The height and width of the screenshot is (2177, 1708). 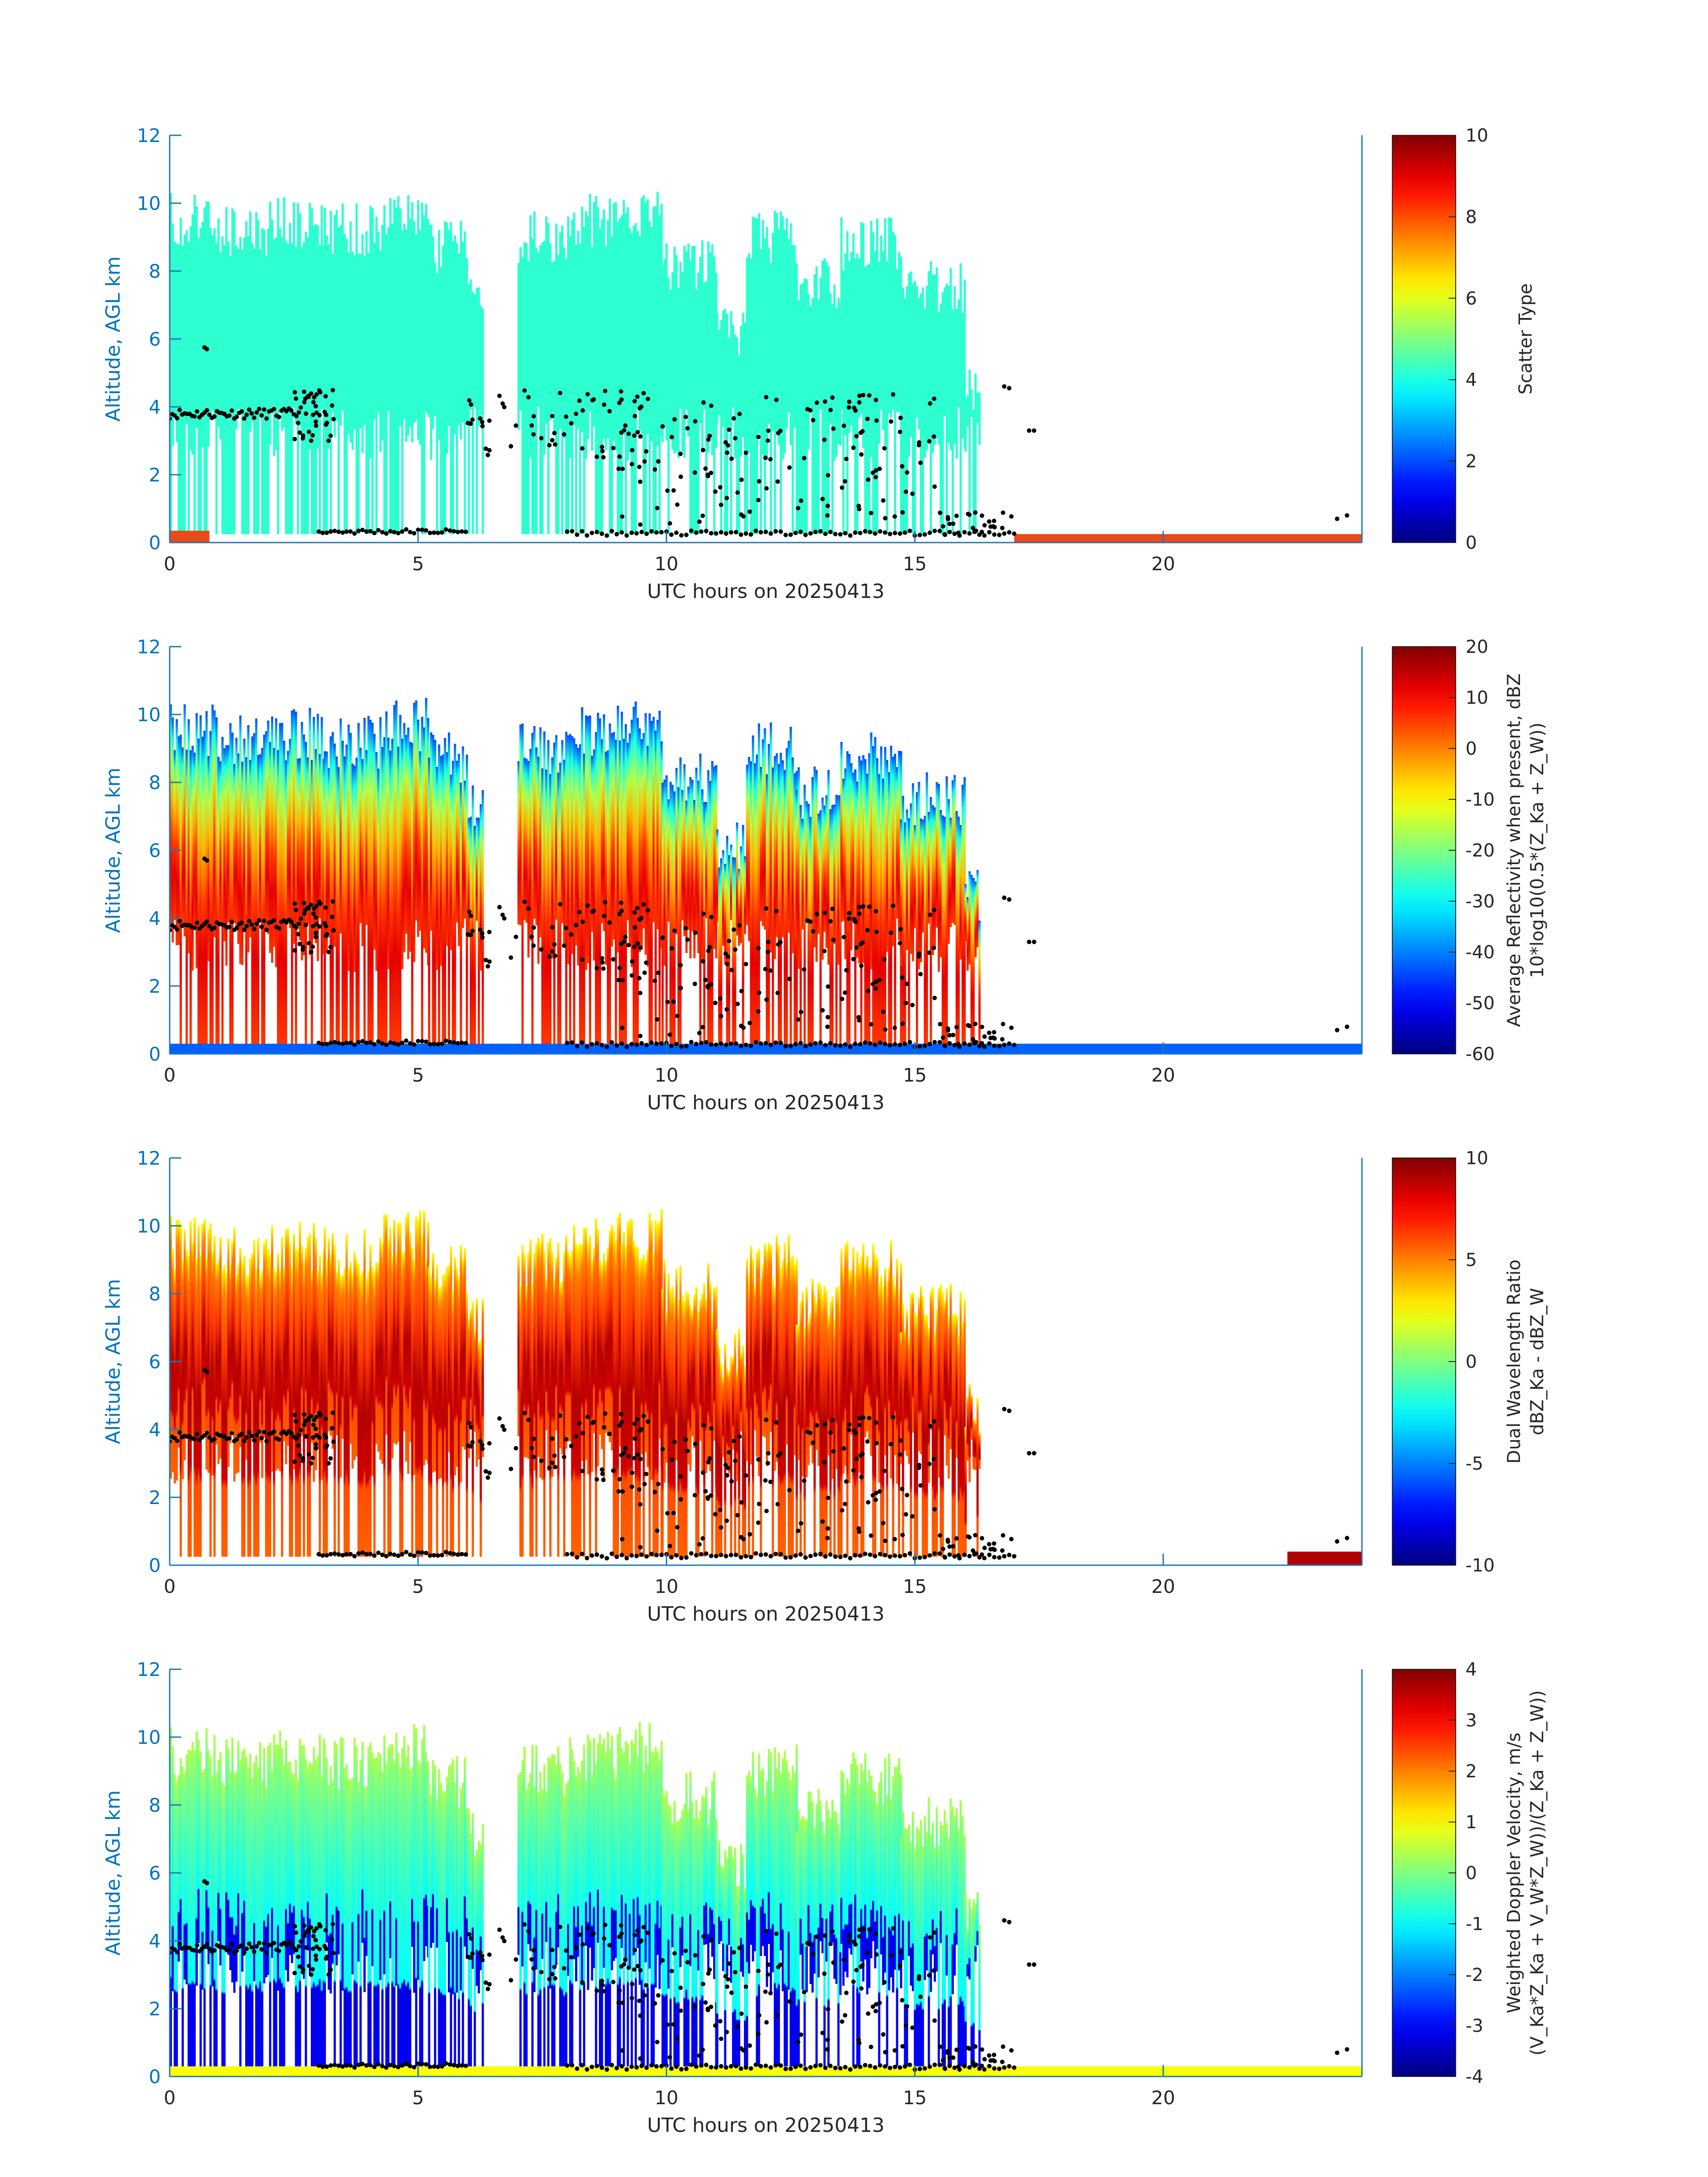 What do you see at coordinates (418, 1586) in the screenshot?
I see `x-tick-label: 5` at bounding box center [418, 1586].